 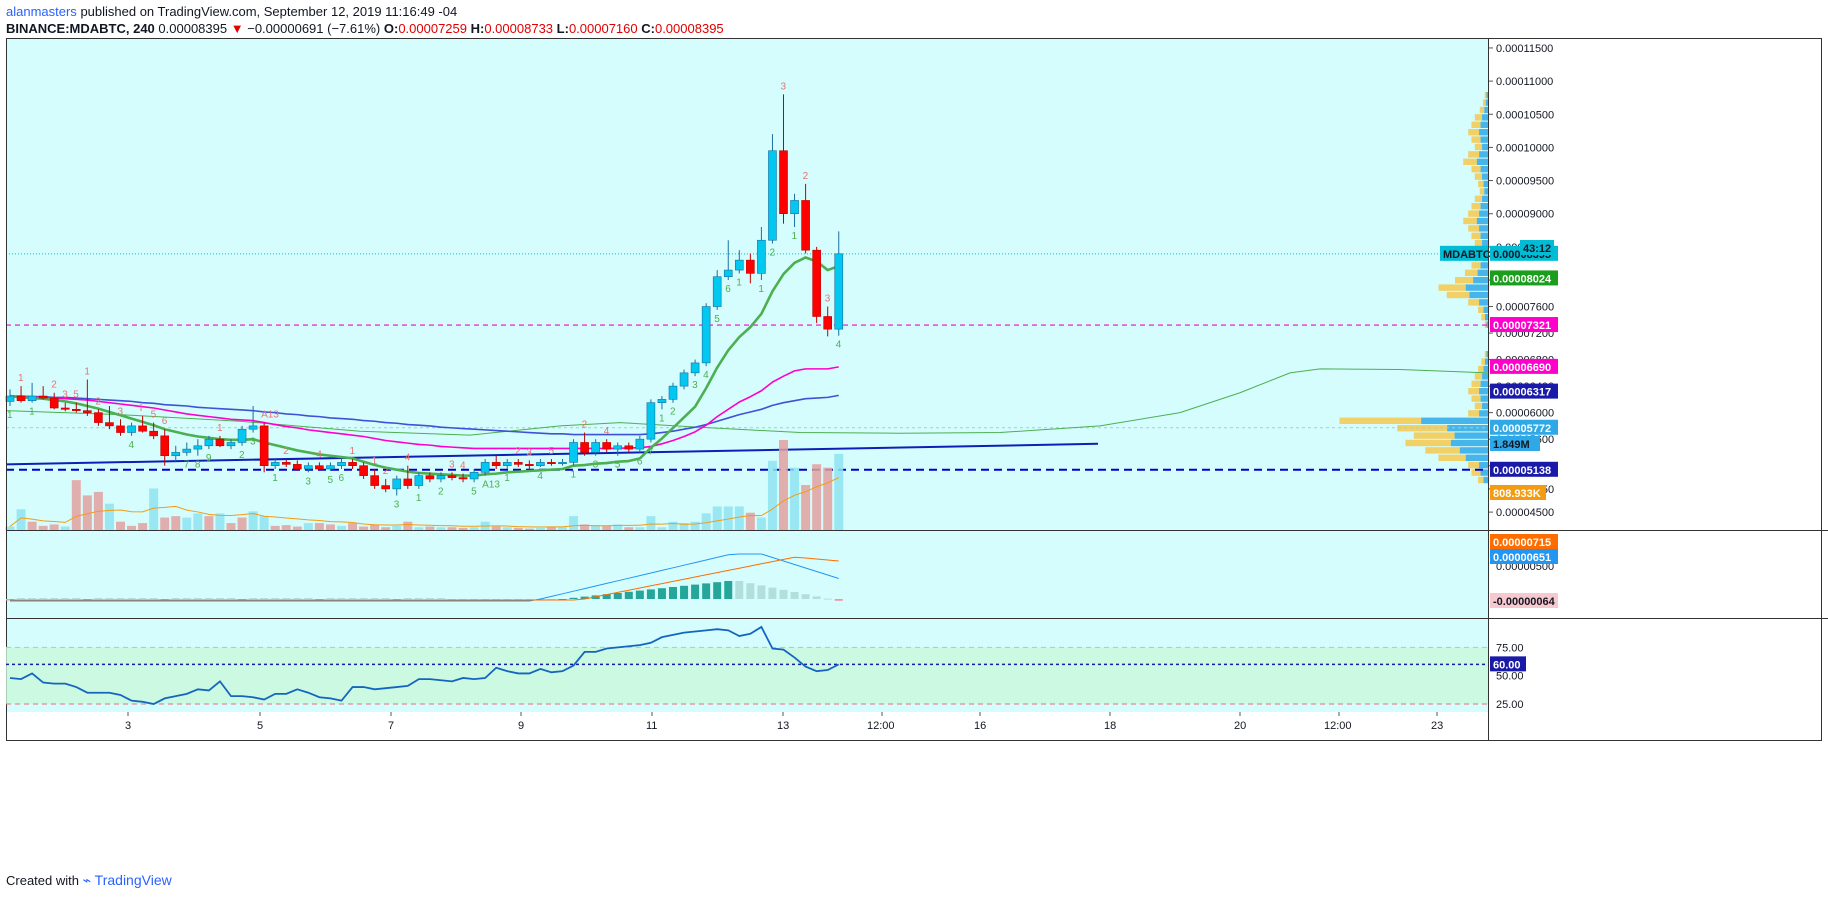 What do you see at coordinates (1522, 326) in the screenshot?
I see `price-axis-label: 0.00007321` at bounding box center [1522, 326].